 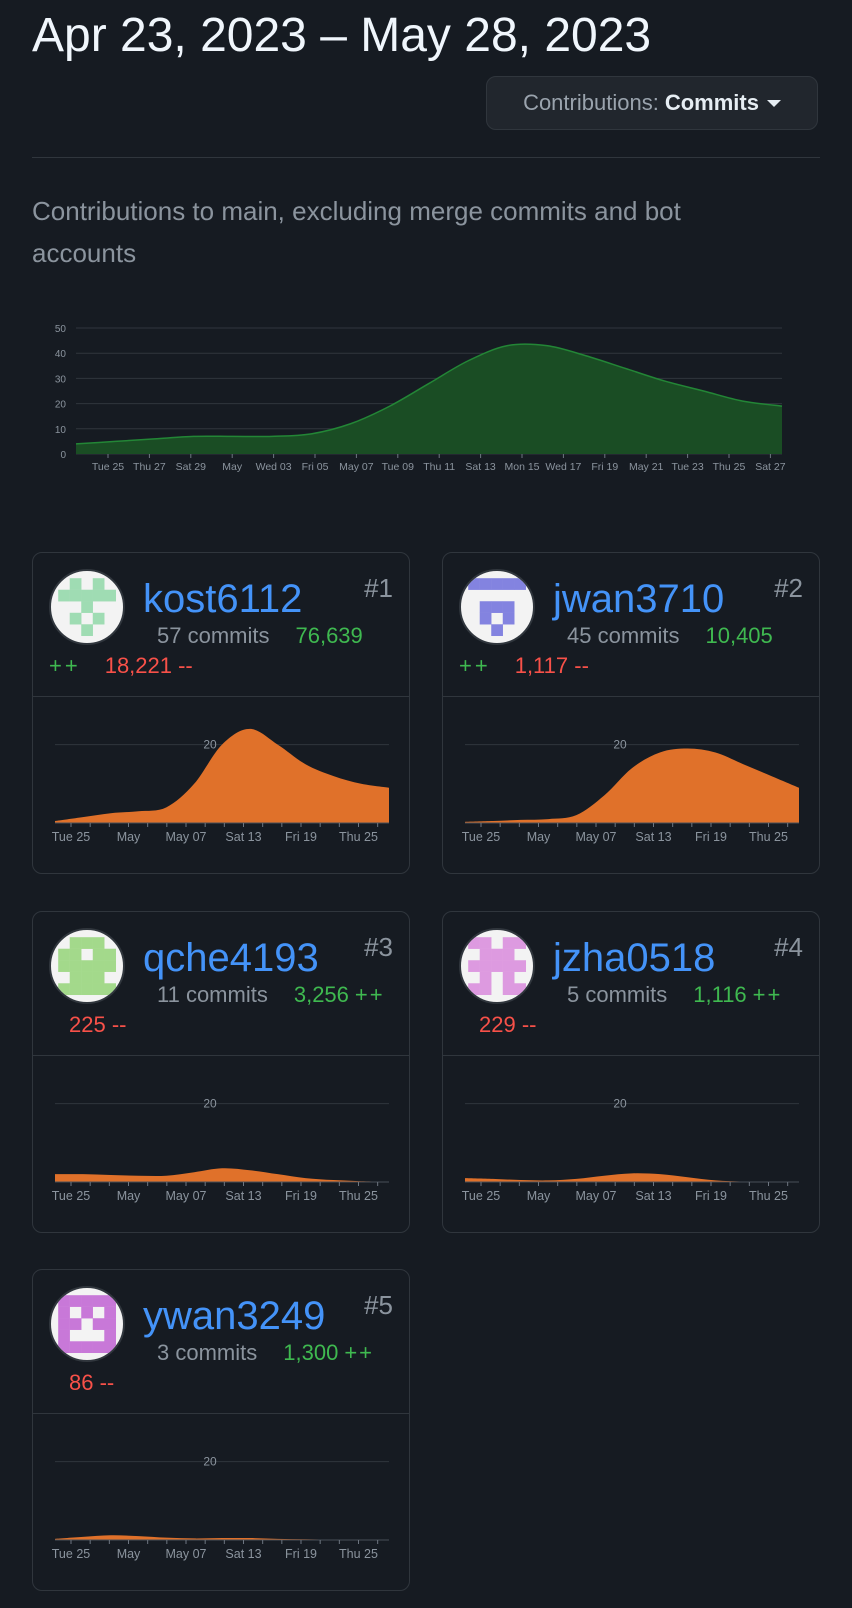 What do you see at coordinates (398, 467) in the screenshot?
I see `x-tick-label: Tue 09` at bounding box center [398, 467].